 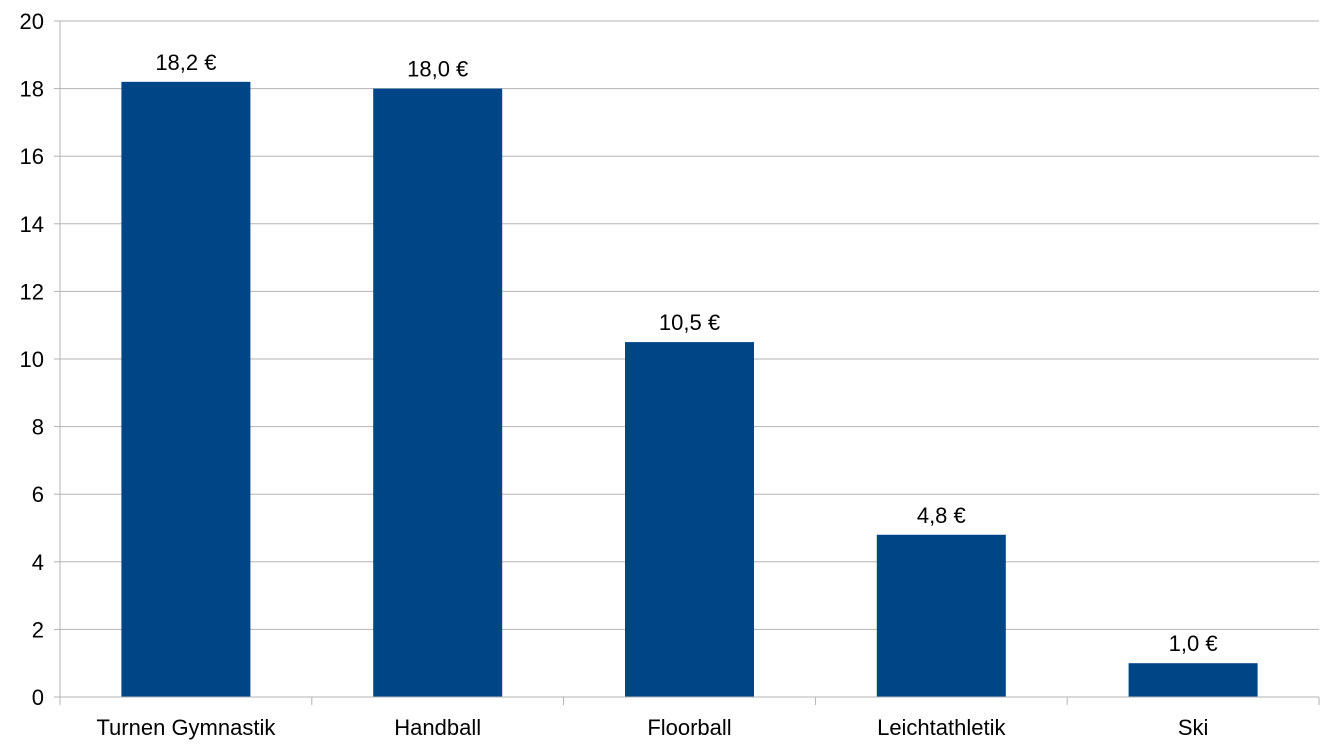 What do you see at coordinates (1193, 727) in the screenshot?
I see `x-tick-label: Ski` at bounding box center [1193, 727].